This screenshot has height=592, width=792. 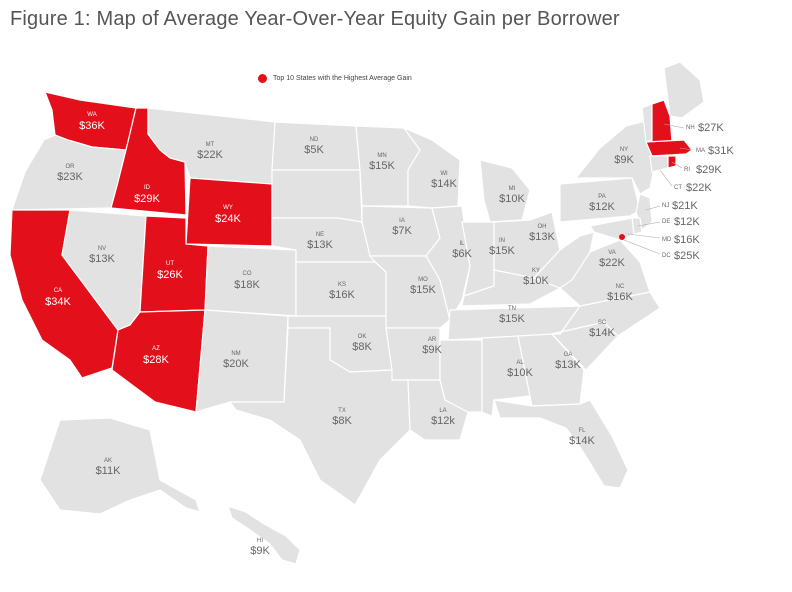 I want to click on label-nj-abbr: NJ, so click(x=665, y=206).